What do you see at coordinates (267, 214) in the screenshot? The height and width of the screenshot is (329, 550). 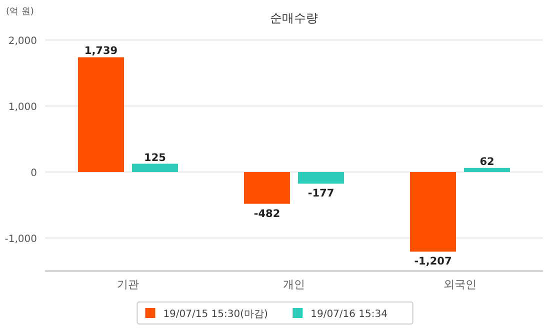 I see `data-label: -482` at bounding box center [267, 214].